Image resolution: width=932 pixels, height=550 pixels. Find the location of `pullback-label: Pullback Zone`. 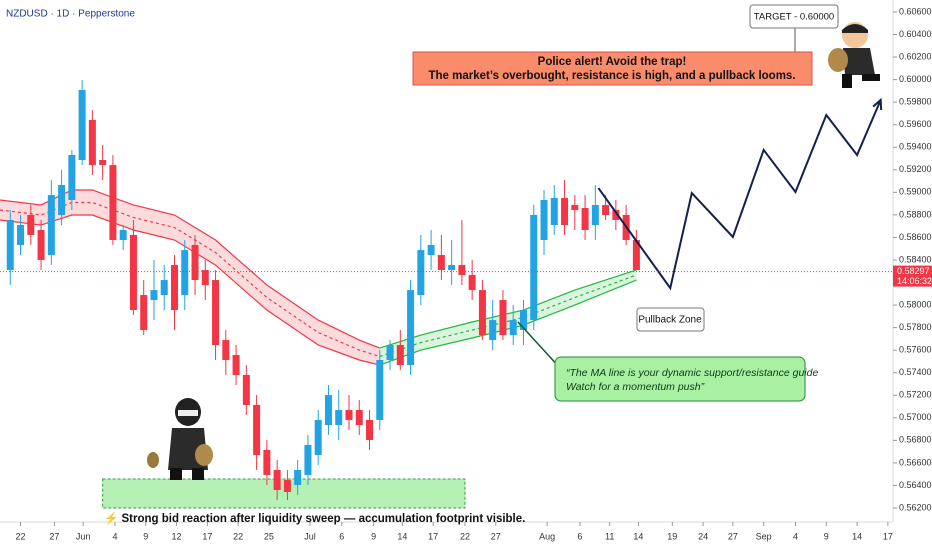

pullback-label: Pullback Zone is located at coordinates (670, 320).